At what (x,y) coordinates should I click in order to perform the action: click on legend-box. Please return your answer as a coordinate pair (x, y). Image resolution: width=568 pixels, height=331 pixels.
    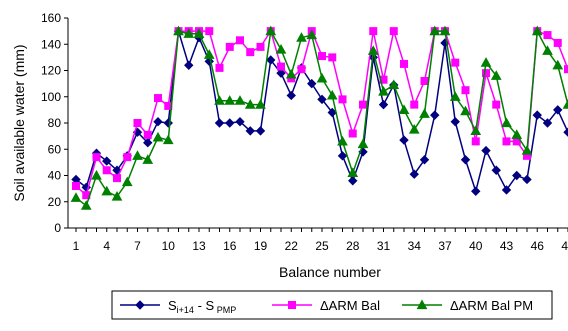
    Looking at the image, I should click on (332, 305).